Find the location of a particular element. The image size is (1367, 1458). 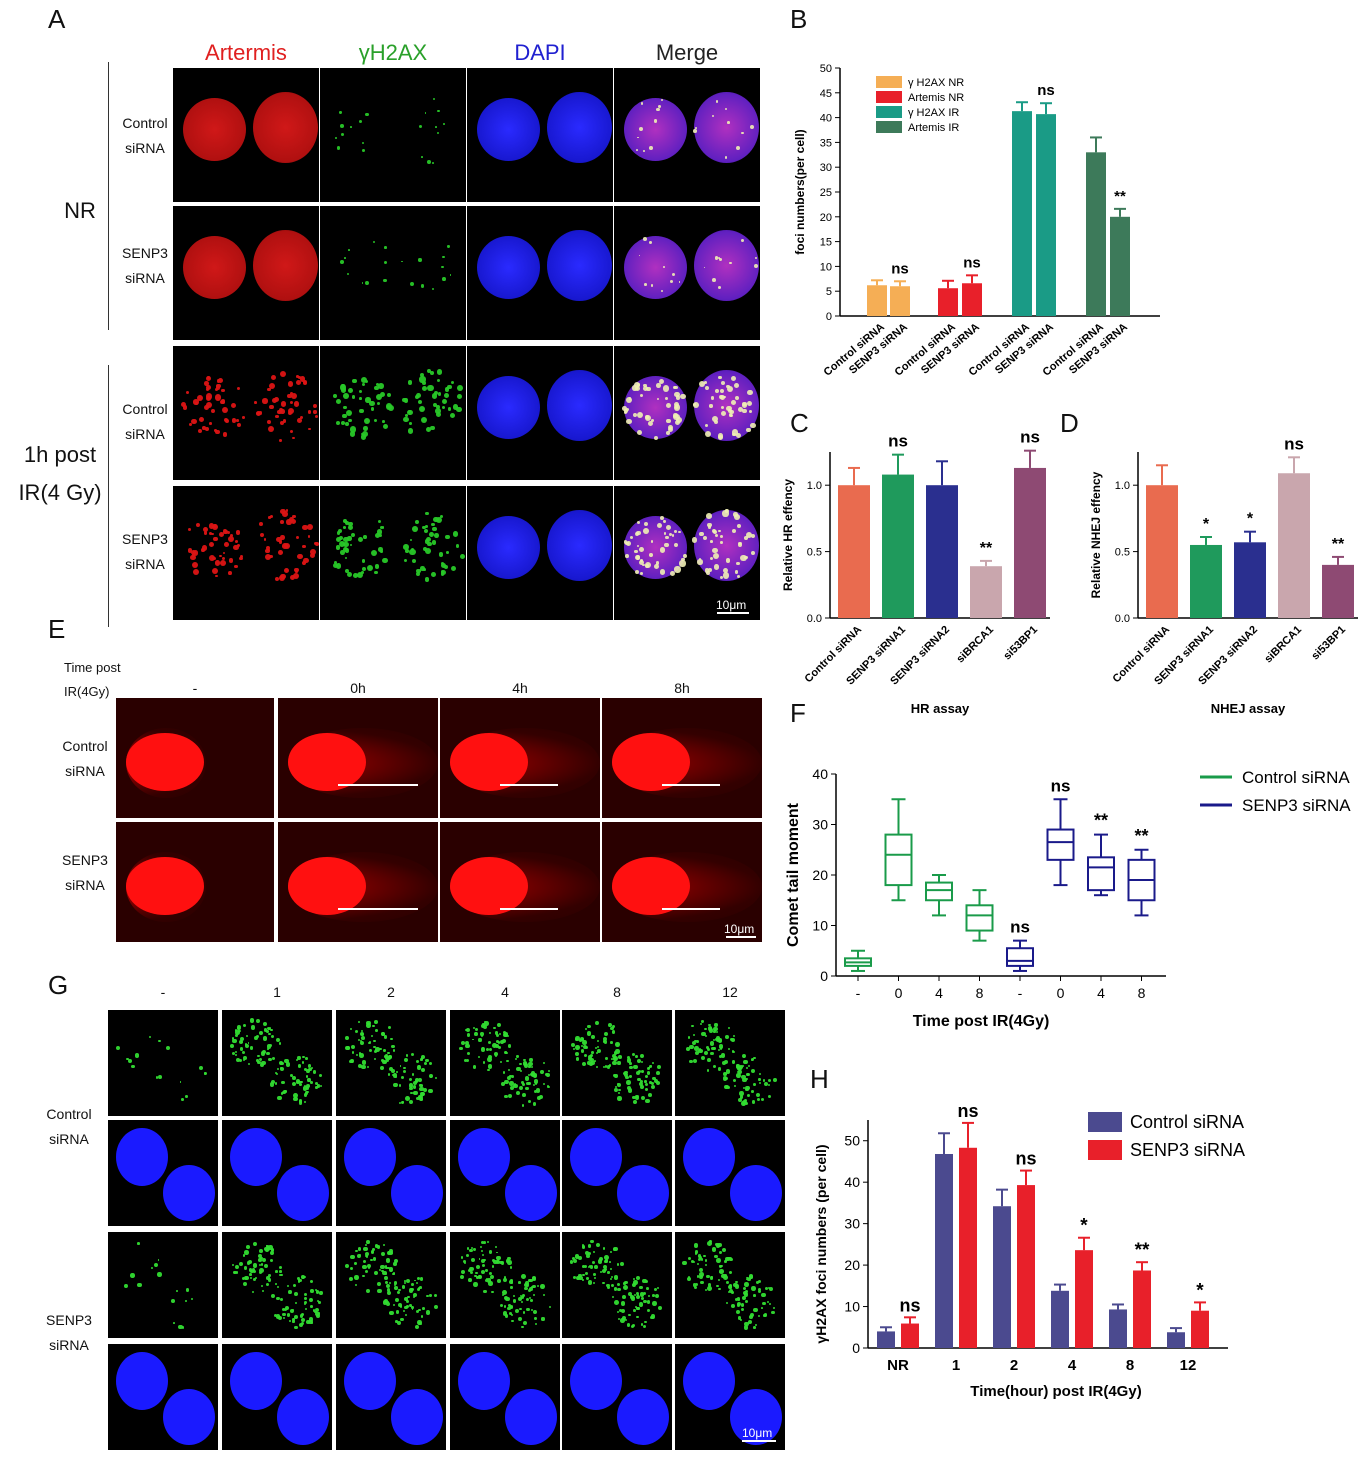

x-tick-label-5: 8 is located at coordinates (1130, 1365).